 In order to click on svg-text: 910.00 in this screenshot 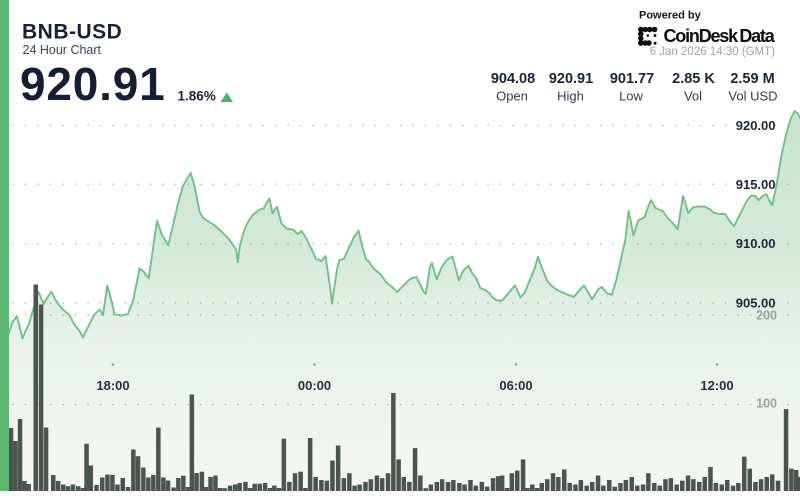, I will do `click(756, 243)`.